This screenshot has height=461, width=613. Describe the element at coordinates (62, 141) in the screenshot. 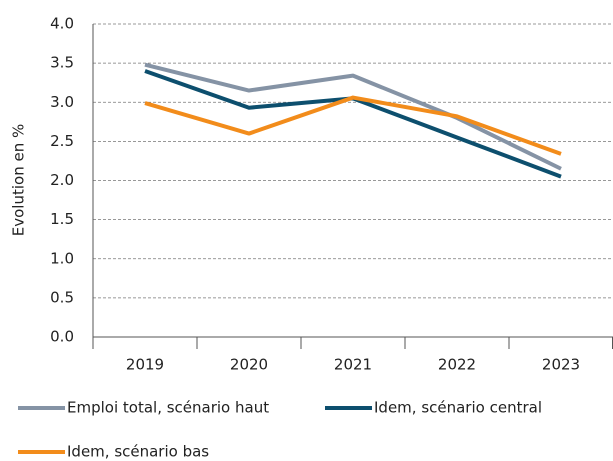

I see `y-tick-label: 2.5` at that location.